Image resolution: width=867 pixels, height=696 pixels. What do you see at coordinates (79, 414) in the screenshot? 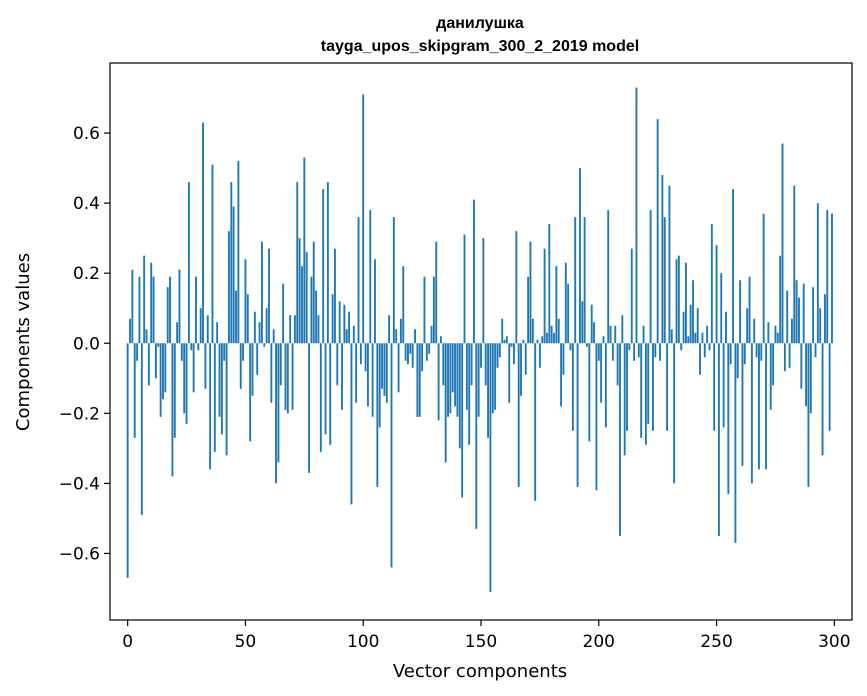
I see `y-tick-label: −0.2` at bounding box center [79, 414].